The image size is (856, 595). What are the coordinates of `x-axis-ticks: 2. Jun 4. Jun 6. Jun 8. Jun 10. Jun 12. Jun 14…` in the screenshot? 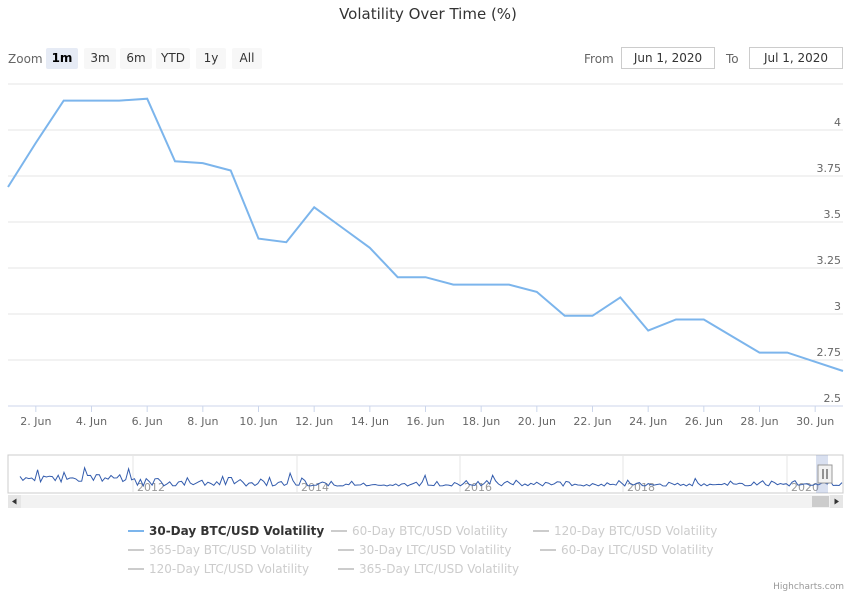 It's located at (427, 417).